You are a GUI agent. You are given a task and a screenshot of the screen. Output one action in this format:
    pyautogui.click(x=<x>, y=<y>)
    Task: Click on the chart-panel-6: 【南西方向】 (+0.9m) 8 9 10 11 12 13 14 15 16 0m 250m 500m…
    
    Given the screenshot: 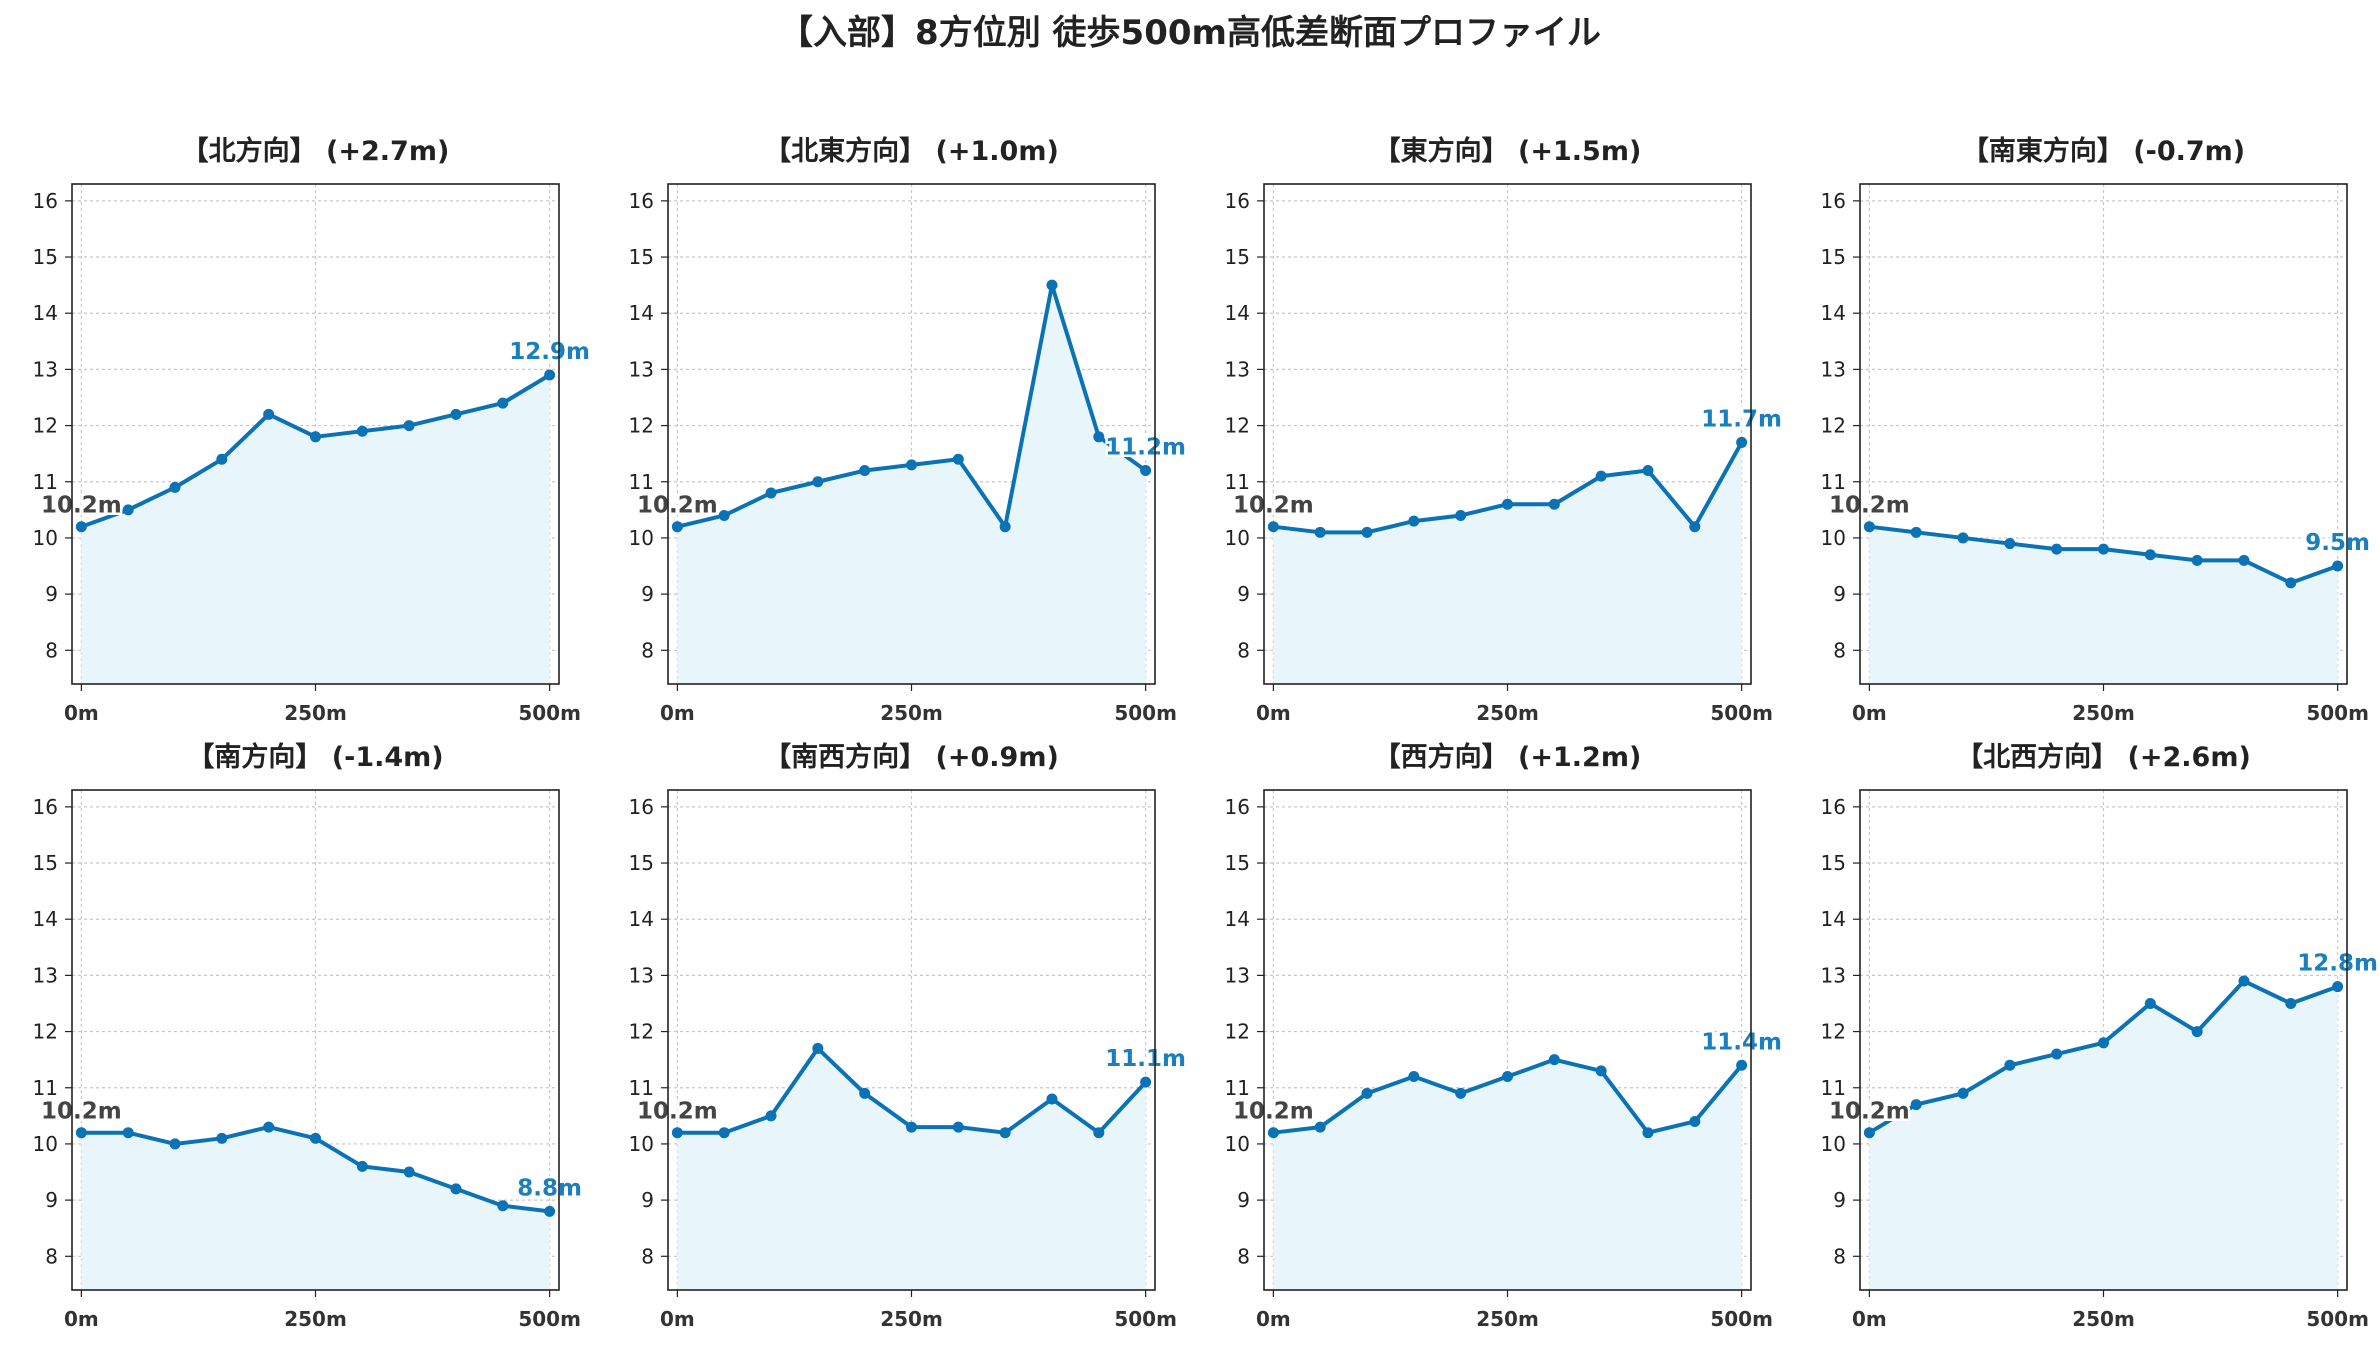 What is the action you would take?
    pyautogui.click(x=909, y=1036)
    